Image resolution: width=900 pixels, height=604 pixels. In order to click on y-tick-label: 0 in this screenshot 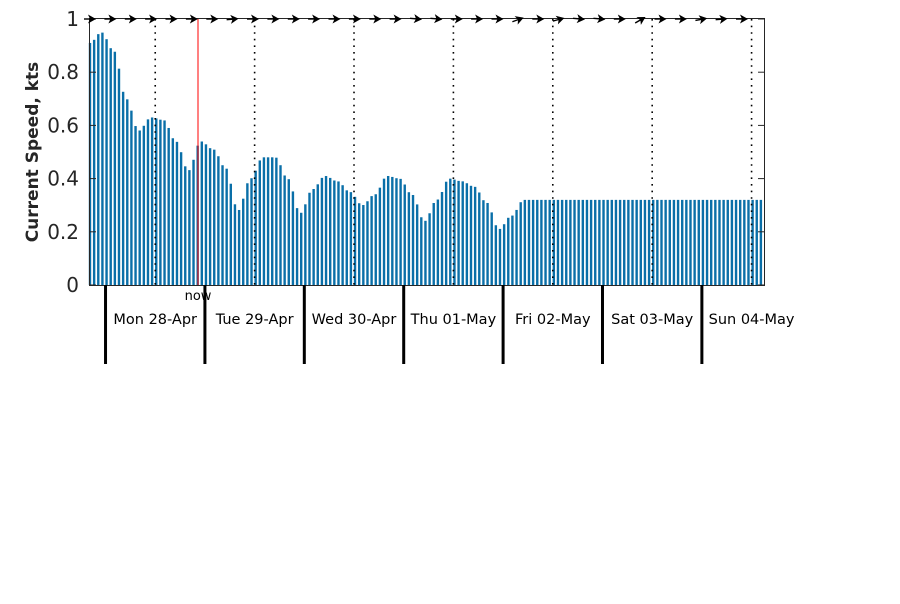, I will do `click(72, 285)`.